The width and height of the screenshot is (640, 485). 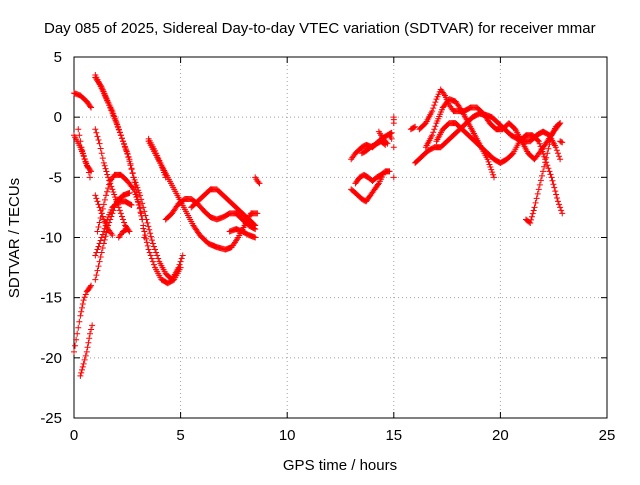 I want to click on x-axis-label: GPS time / hours, so click(x=340, y=465).